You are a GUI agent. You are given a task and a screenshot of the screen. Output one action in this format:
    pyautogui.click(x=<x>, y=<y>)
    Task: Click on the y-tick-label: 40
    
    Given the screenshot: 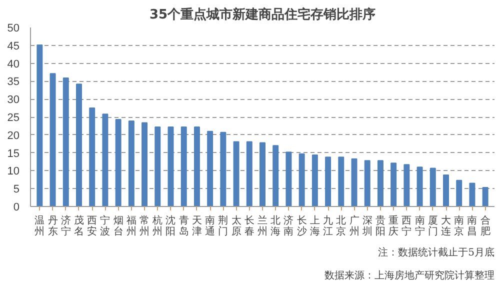 What is the action you would take?
    pyautogui.click(x=13, y=64)
    